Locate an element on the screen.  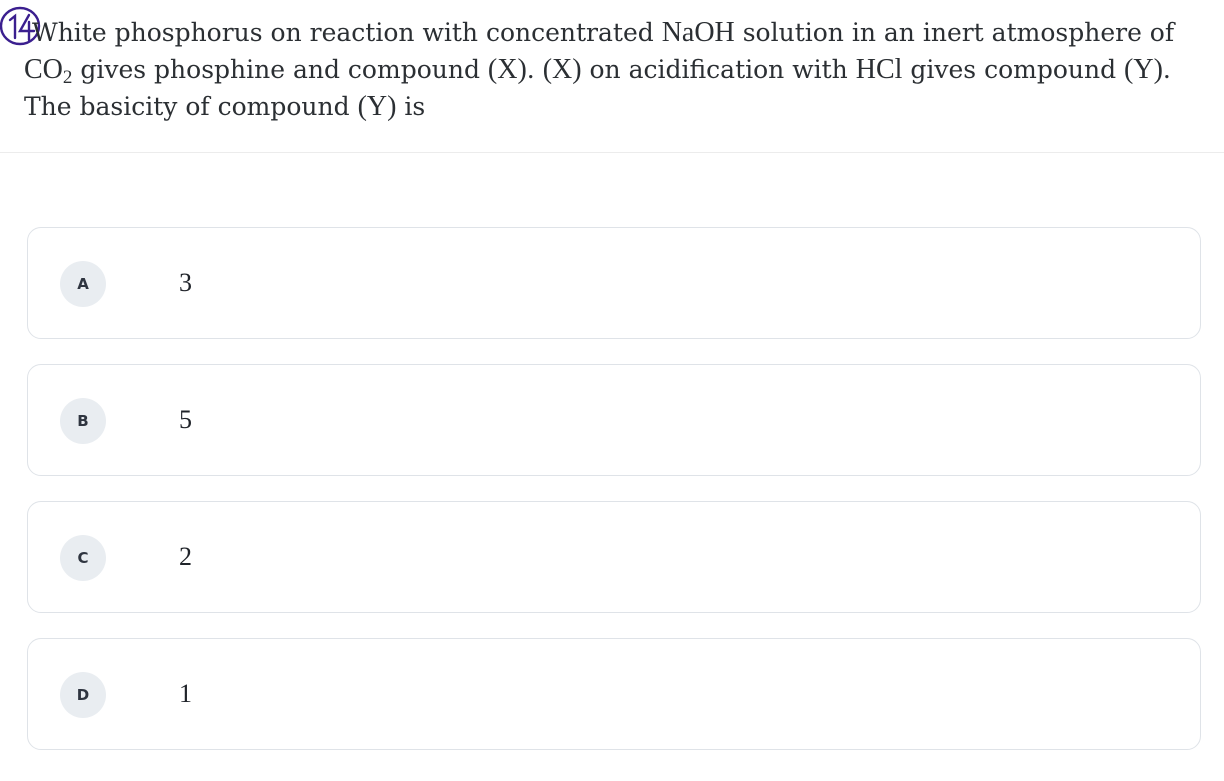
option-d: D 1 is located at coordinates (614, 694).